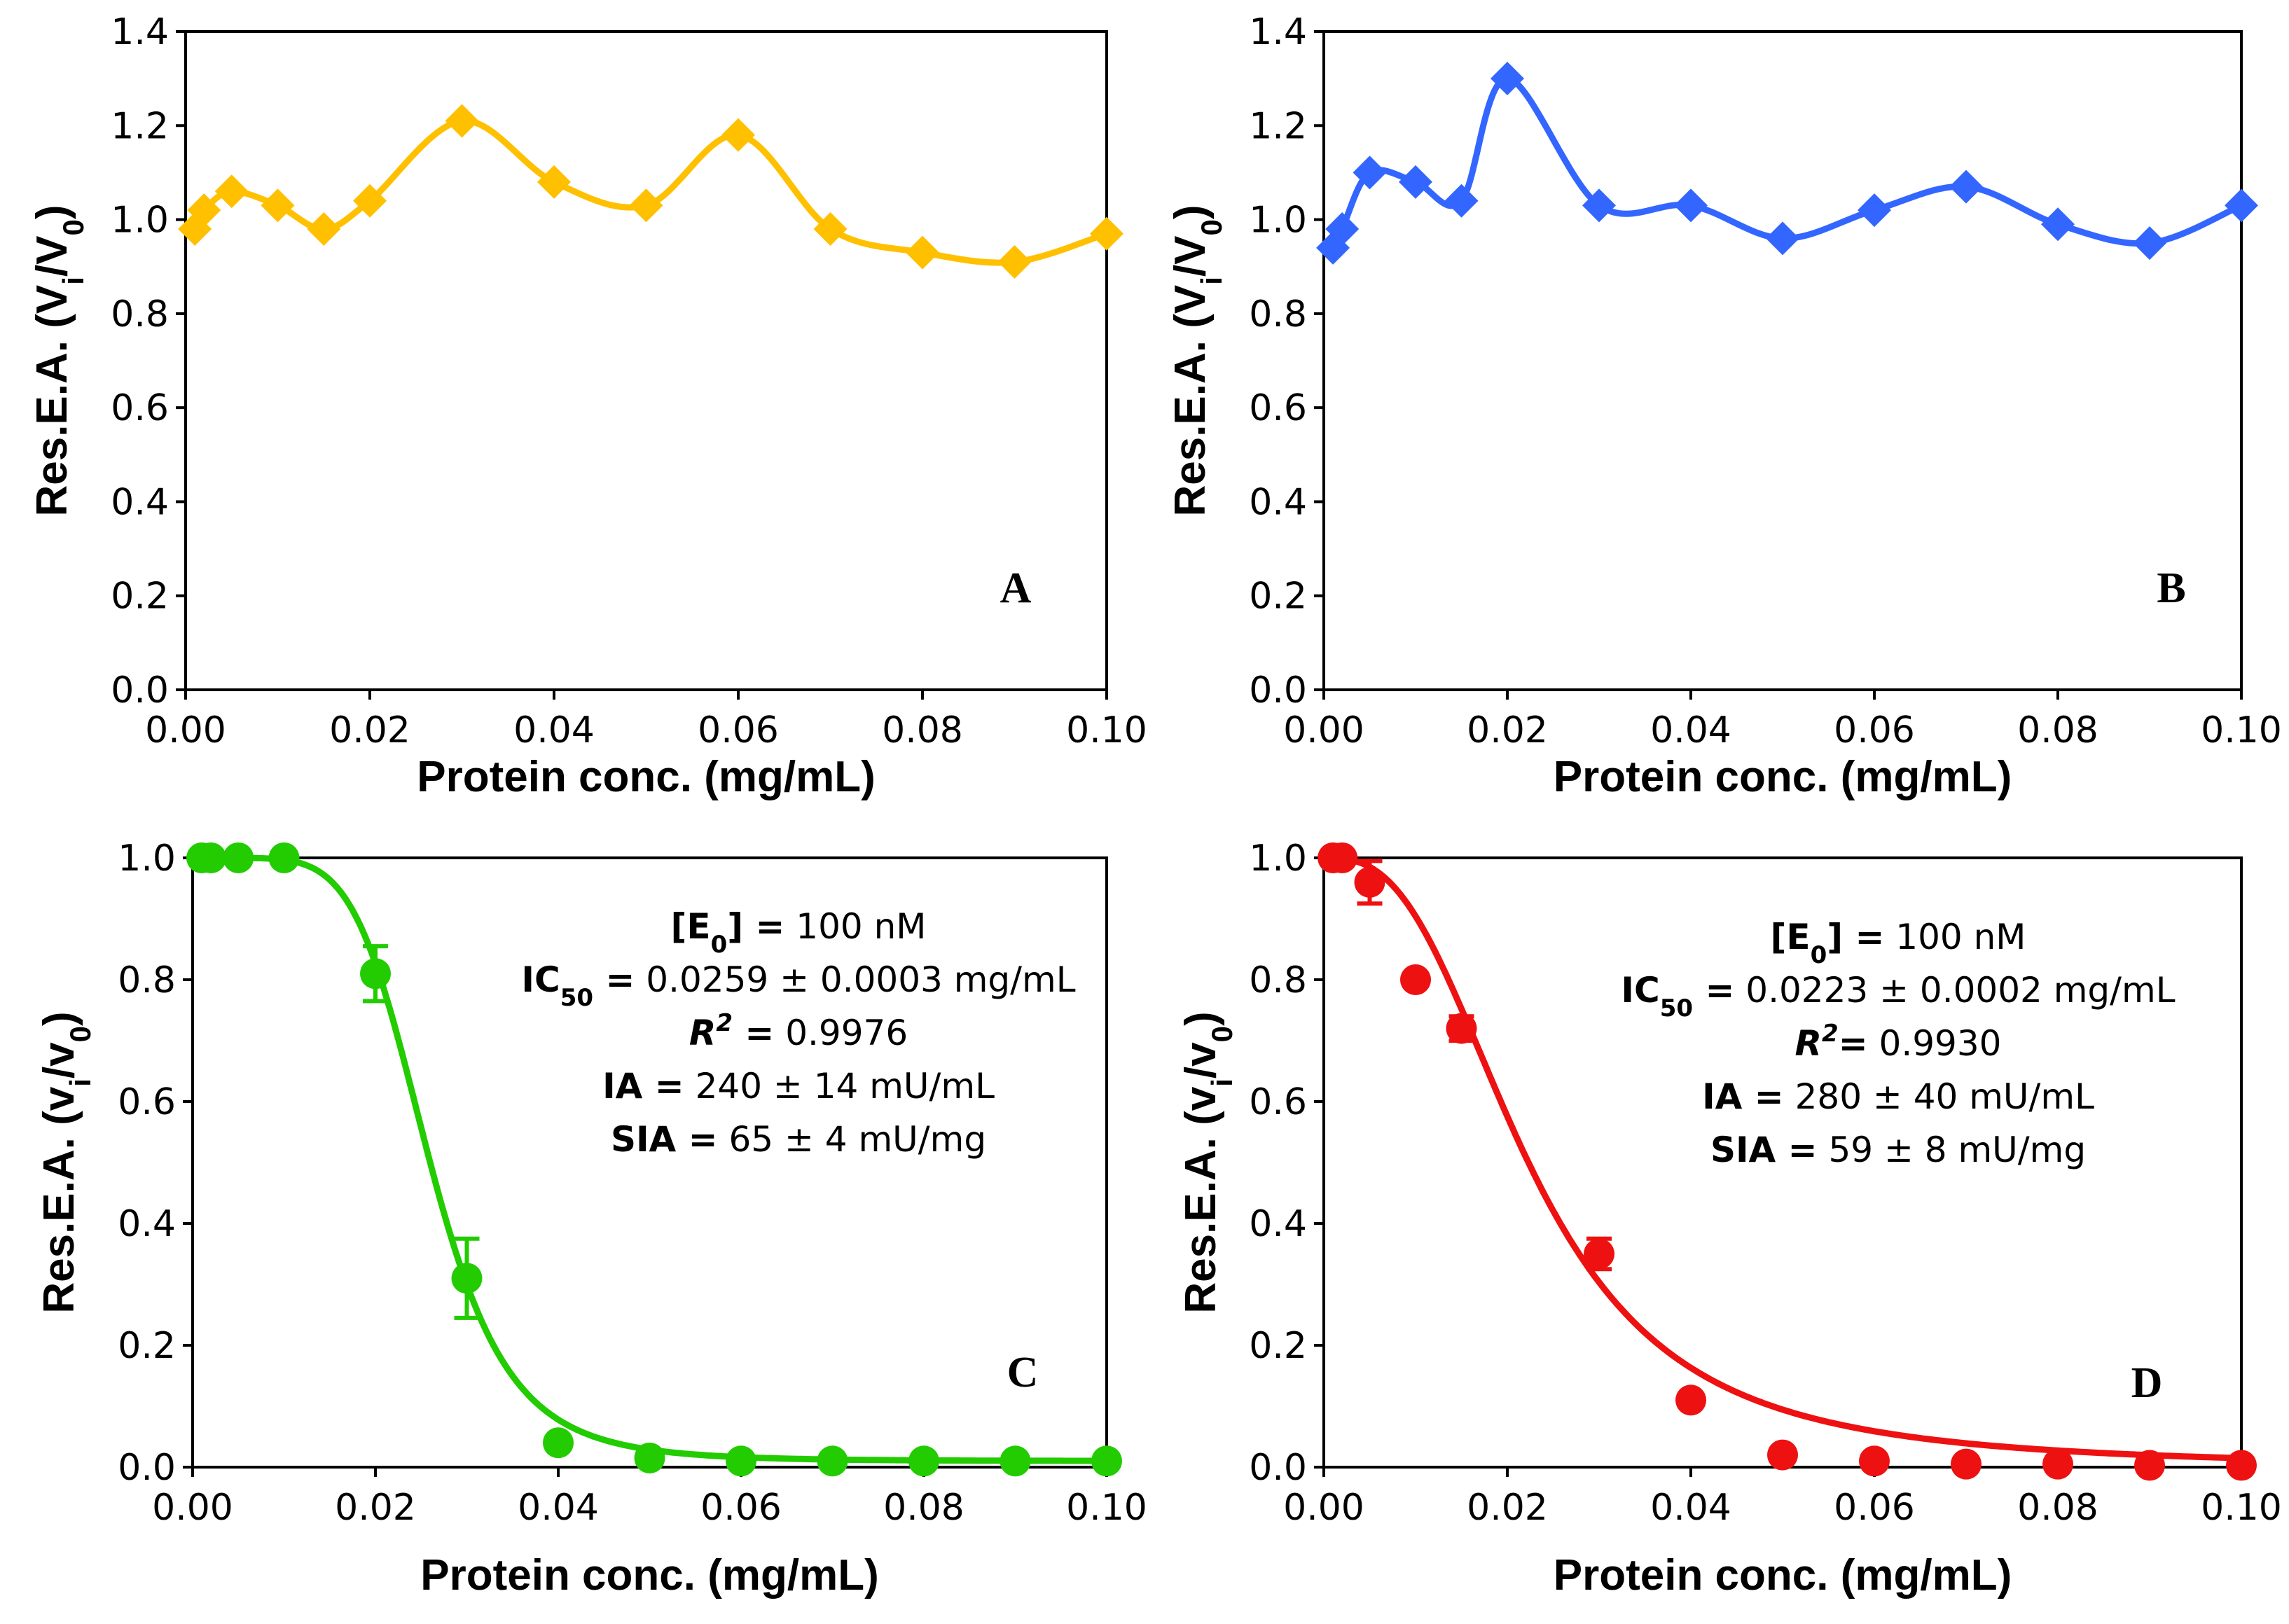  I want to click on annotation-value: 0.9930, so click(1935, 1043).